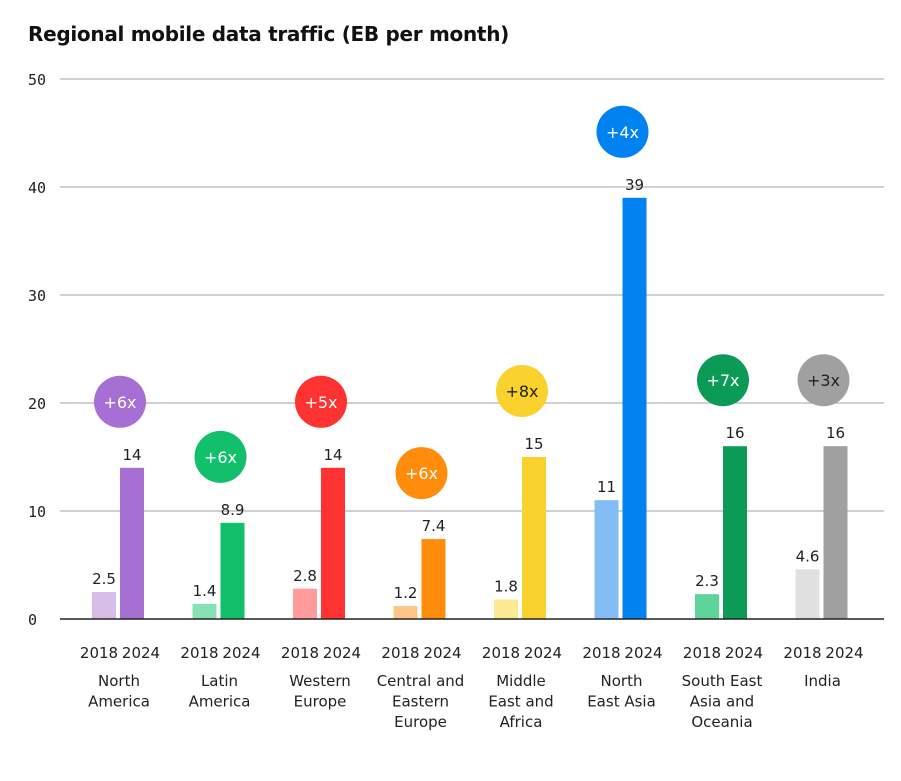 This screenshot has height=781, width=901. What do you see at coordinates (506, 587) in the screenshot?
I see `data-label-2018-middle-east-and-africa: 1.8` at bounding box center [506, 587].